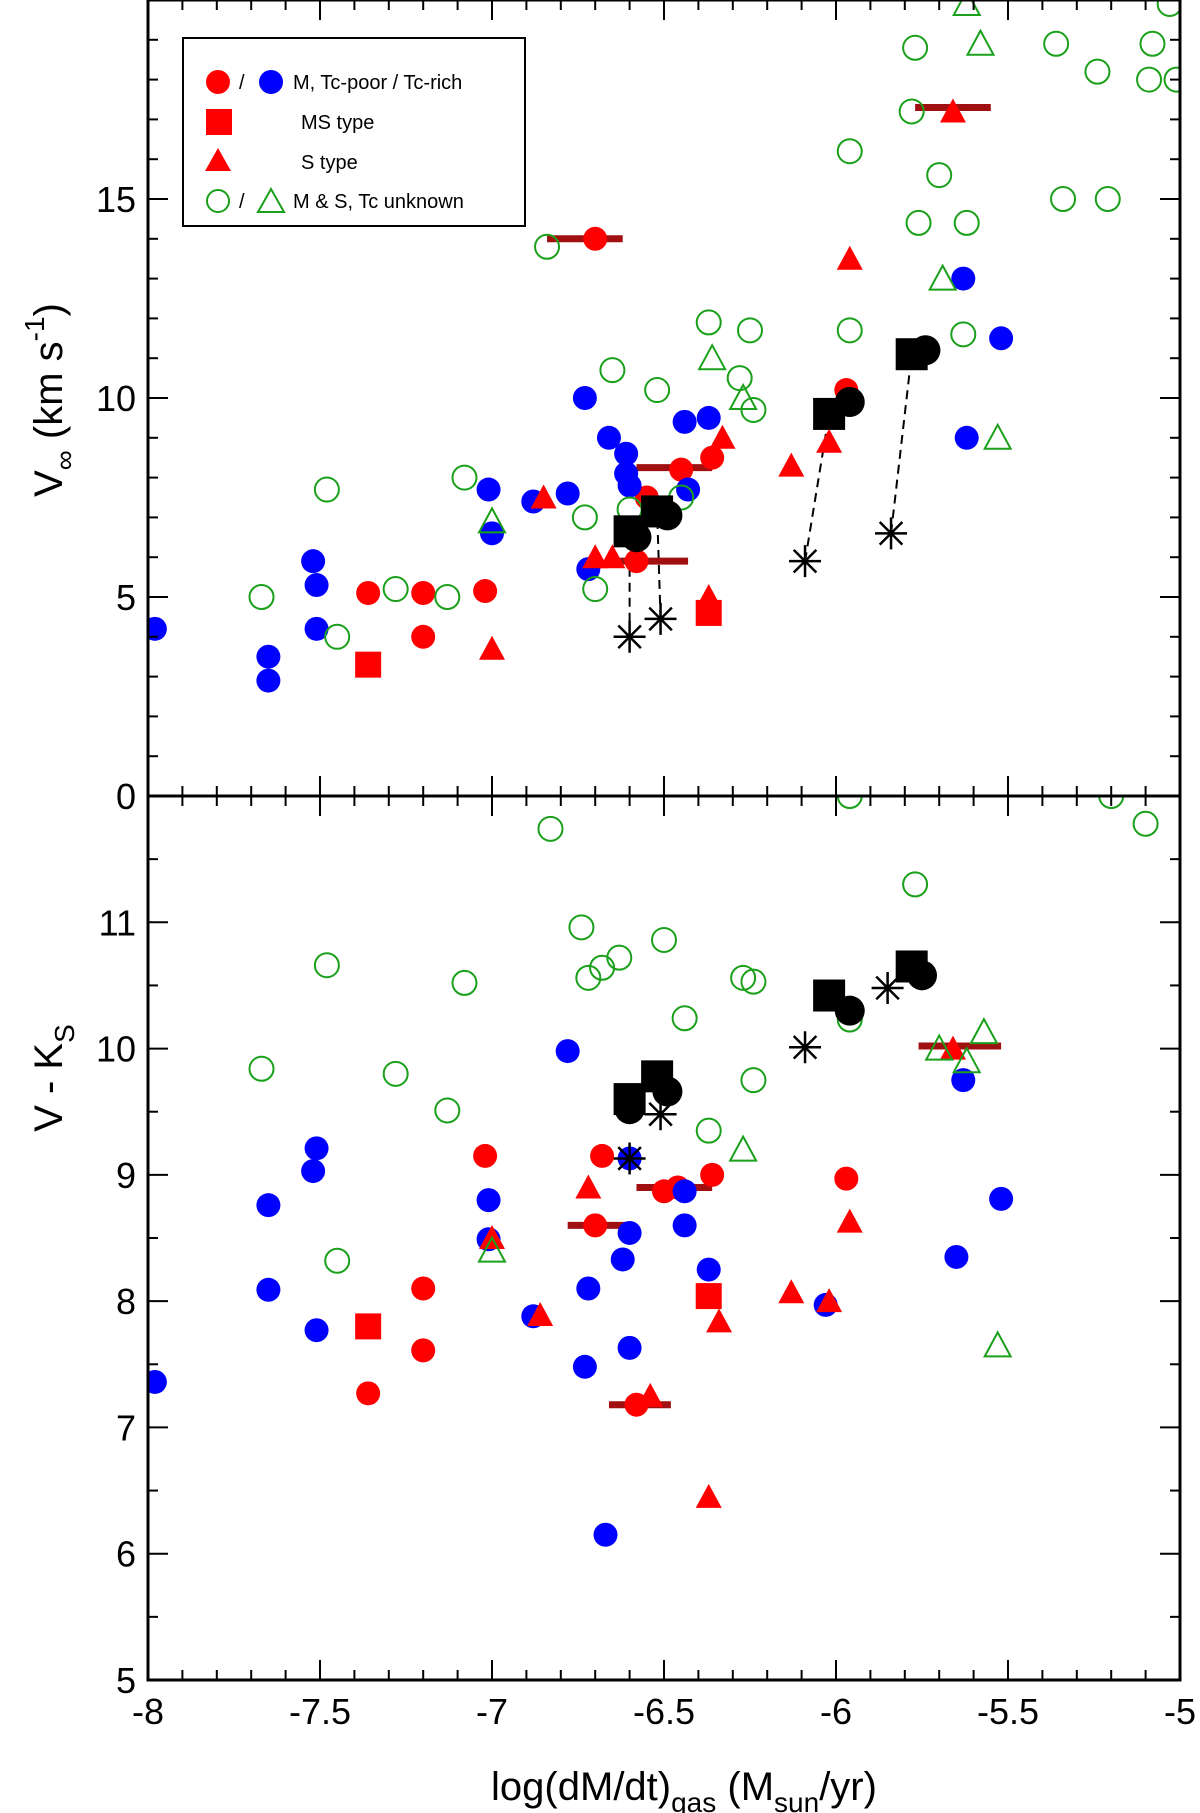 Image resolution: width=1200 pixels, height=1813 pixels. Describe the element at coordinates (329, 163) in the screenshot. I see `legend-label-s: S type` at that location.